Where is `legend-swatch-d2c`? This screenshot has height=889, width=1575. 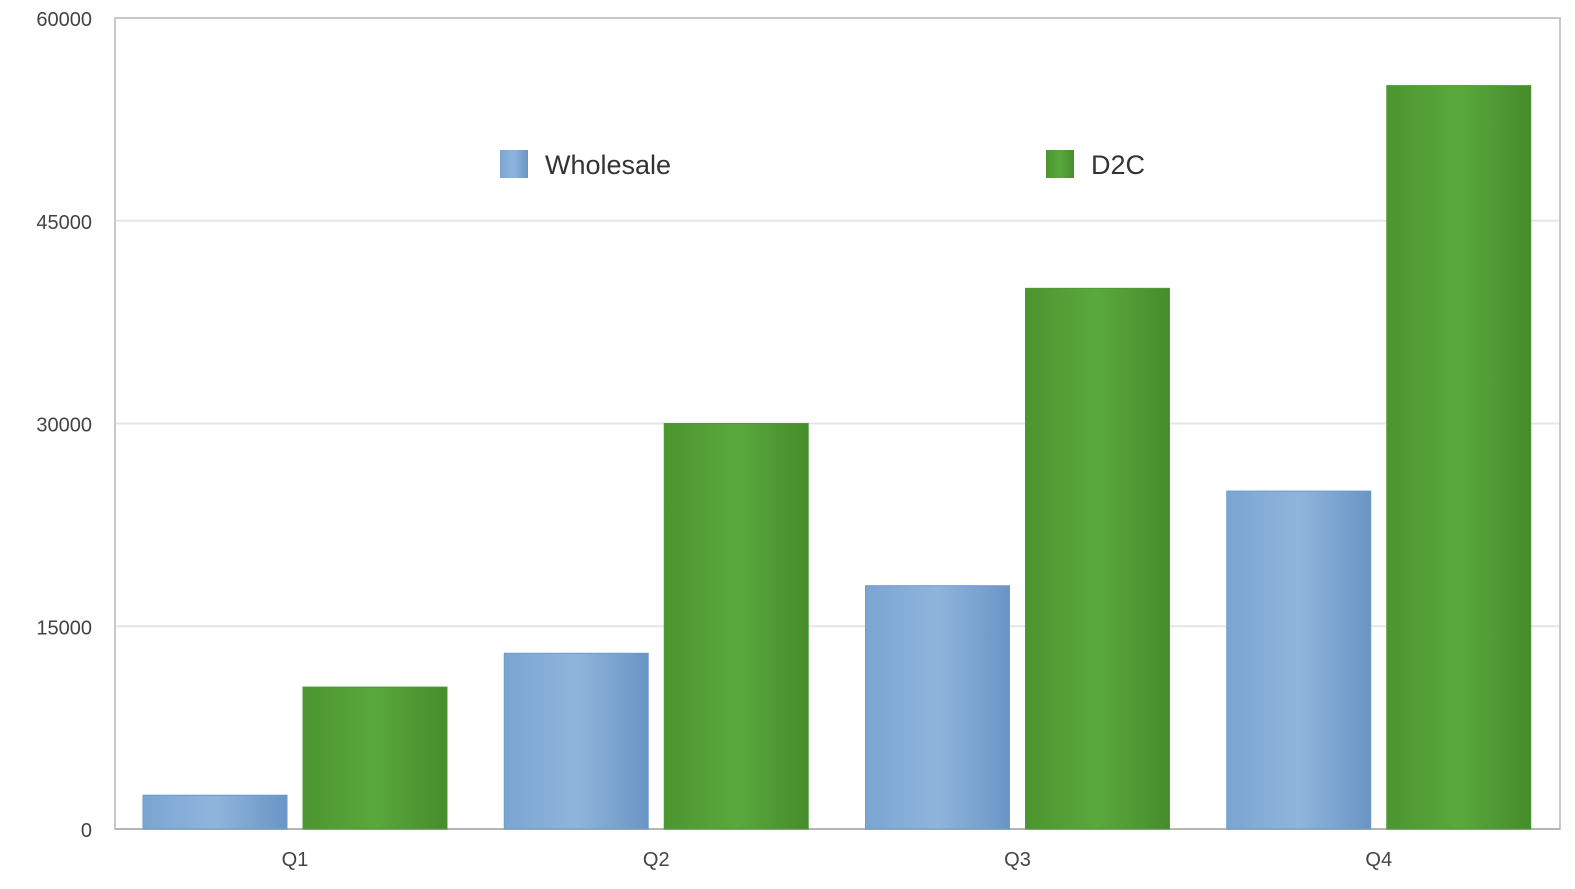 legend-swatch-d2c is located at coordinates (1060, 164).